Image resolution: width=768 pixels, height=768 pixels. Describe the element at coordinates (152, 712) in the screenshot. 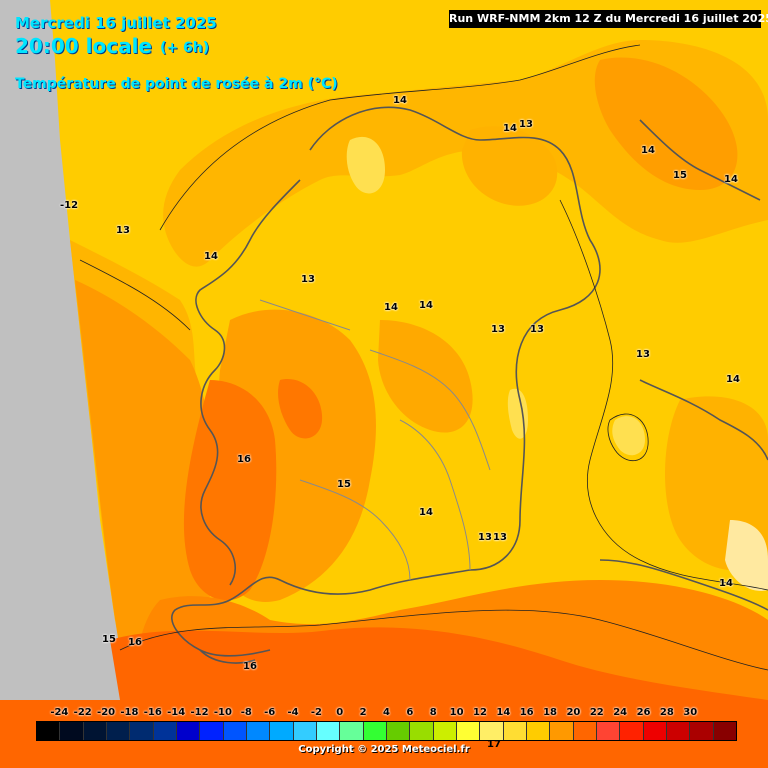

I see `legend-value: -16` at that location.